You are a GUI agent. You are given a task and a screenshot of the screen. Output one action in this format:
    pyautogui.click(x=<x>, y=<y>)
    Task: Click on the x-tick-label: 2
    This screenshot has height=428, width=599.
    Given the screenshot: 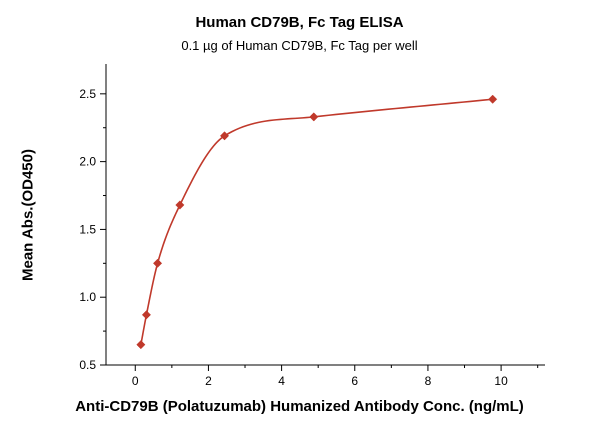 What is the action you would take?
    pyautogui.click(x=208, y=381)
    